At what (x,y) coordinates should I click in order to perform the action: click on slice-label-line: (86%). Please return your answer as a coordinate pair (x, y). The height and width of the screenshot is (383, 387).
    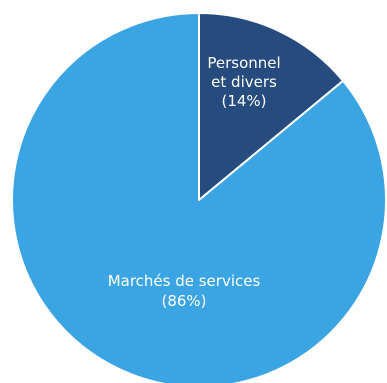
    Looking at the image, I should click on (183, 301).